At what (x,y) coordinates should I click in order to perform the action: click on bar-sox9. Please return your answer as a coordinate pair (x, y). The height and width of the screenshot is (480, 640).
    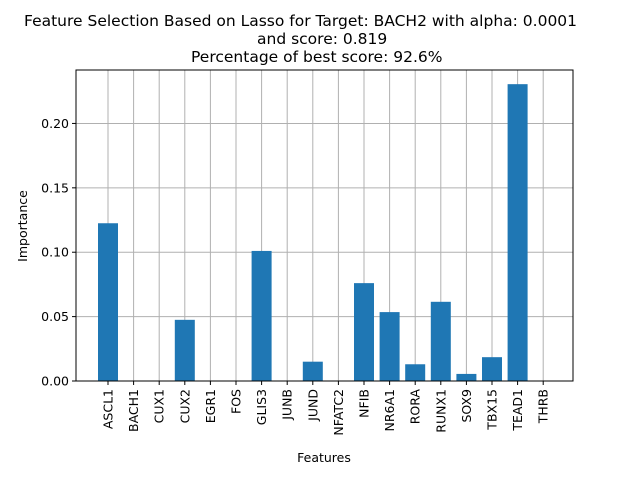
    Looking at the image, I should click on (466, 377).